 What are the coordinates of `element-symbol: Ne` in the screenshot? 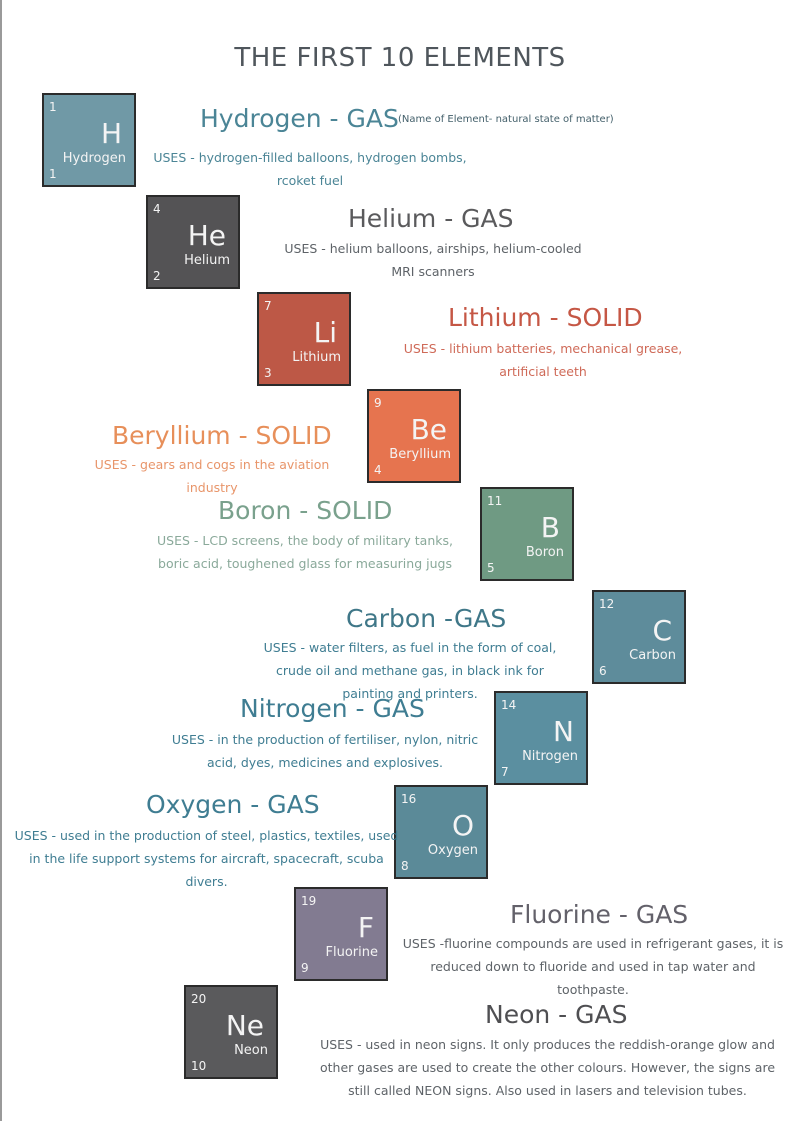 It's located at (244, 1025).